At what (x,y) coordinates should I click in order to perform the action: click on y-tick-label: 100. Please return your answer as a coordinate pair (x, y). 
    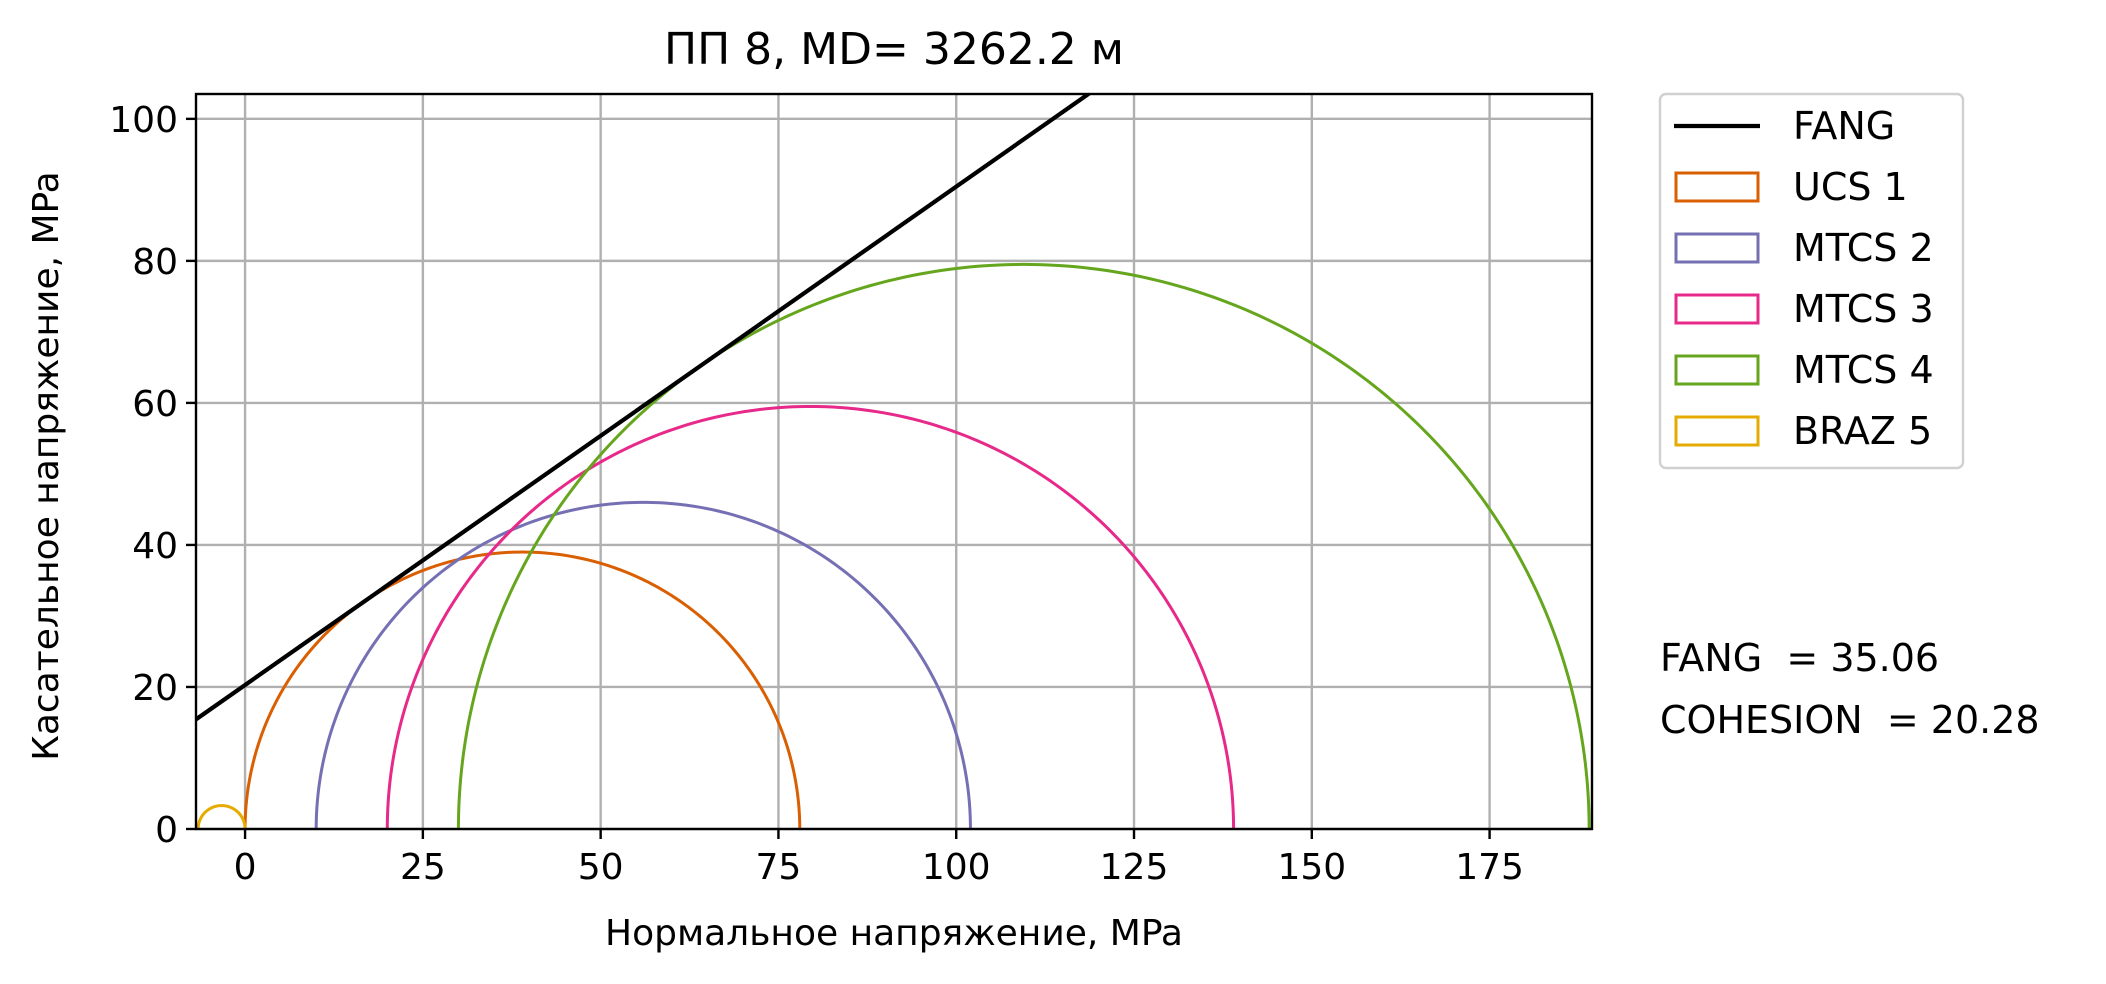
    Looking at the image, I should click on (143, 120).